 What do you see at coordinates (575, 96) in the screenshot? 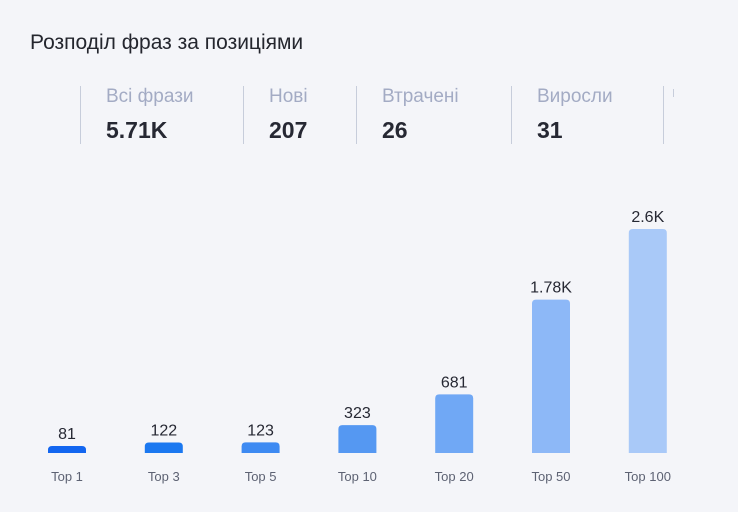
I see `stat-label: Виросли` at bounding box center [575, 96].